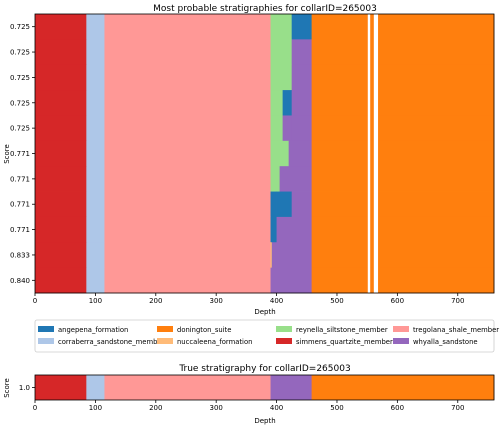  Describe the element at coordinates (95, 408) in the screenshot. I see `x-tick-label: 100` at that location.